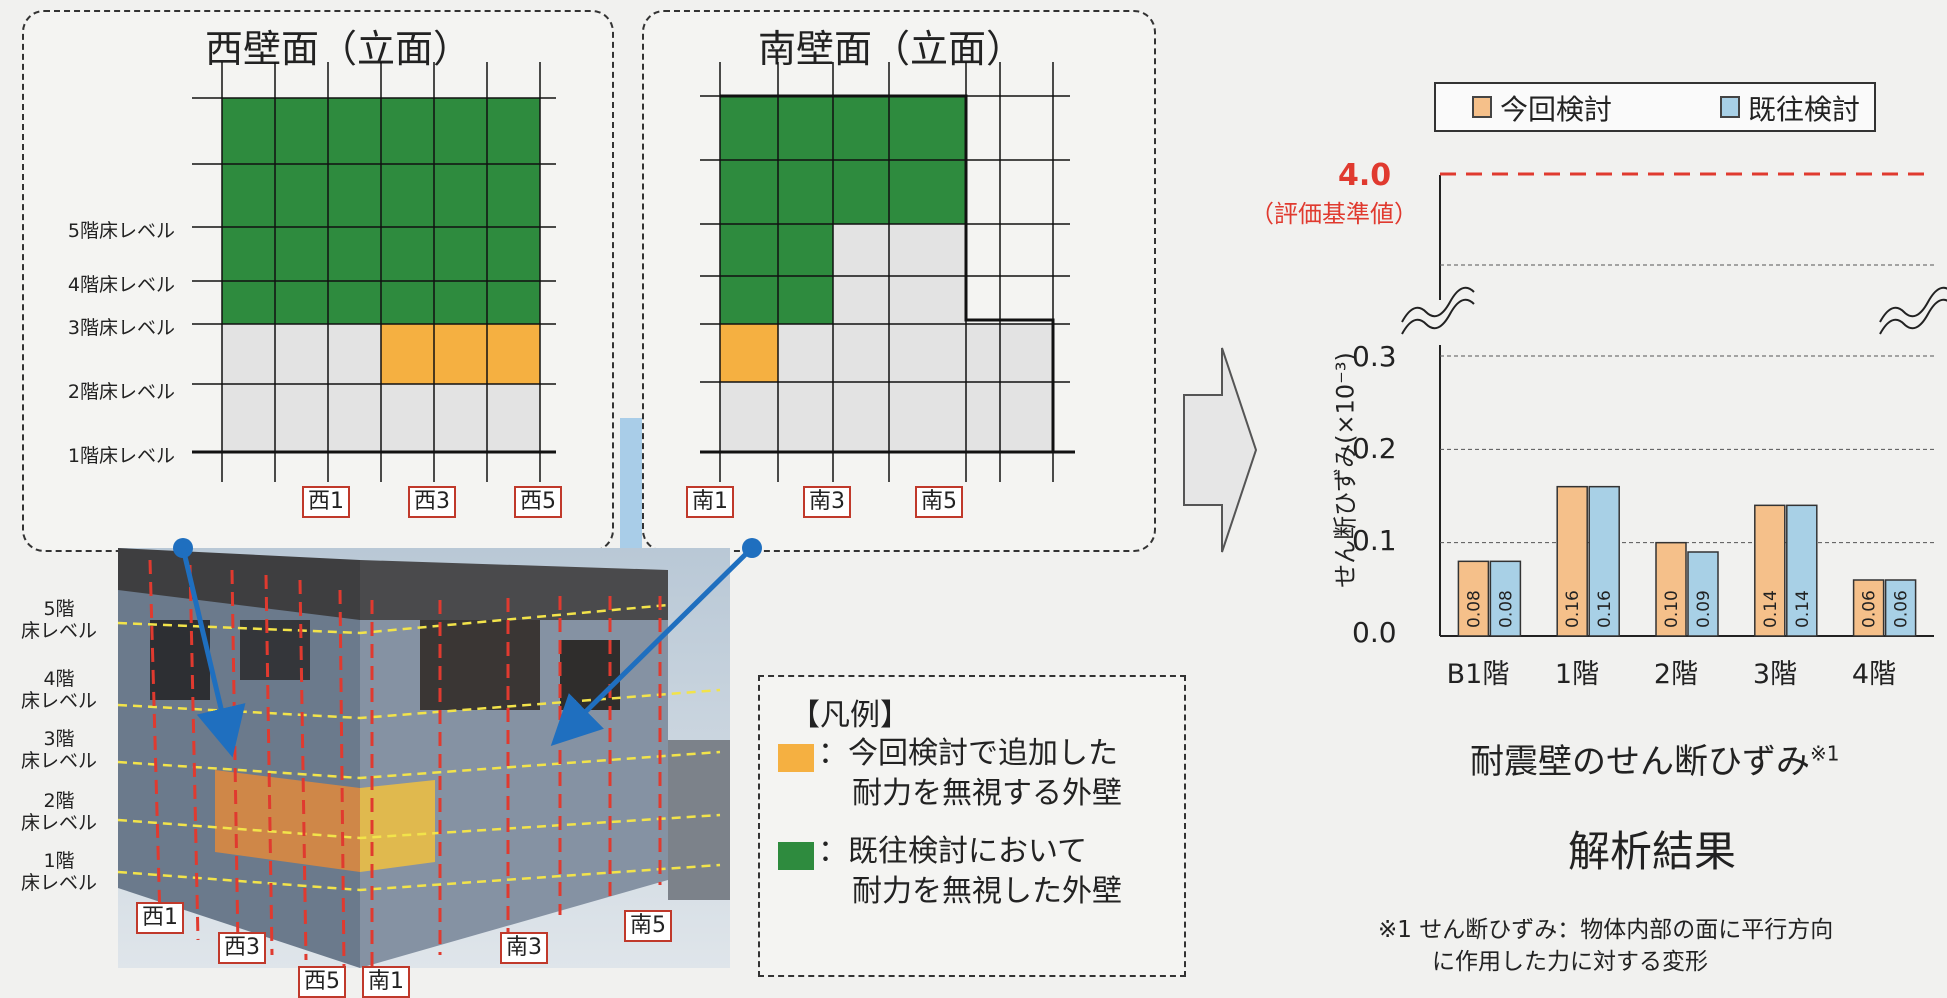  I want to click on x-label-4f: 4階, so click(1874, 674).